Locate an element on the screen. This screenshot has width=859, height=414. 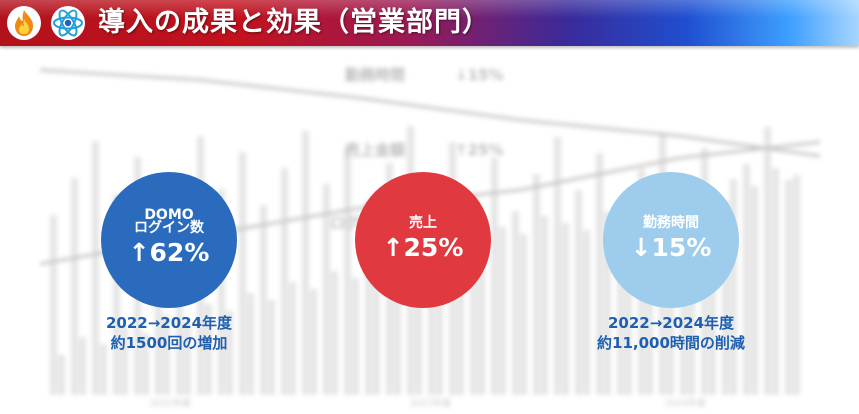
caption-detail: 約1500回の増加 is located at coordinates (169, 343).